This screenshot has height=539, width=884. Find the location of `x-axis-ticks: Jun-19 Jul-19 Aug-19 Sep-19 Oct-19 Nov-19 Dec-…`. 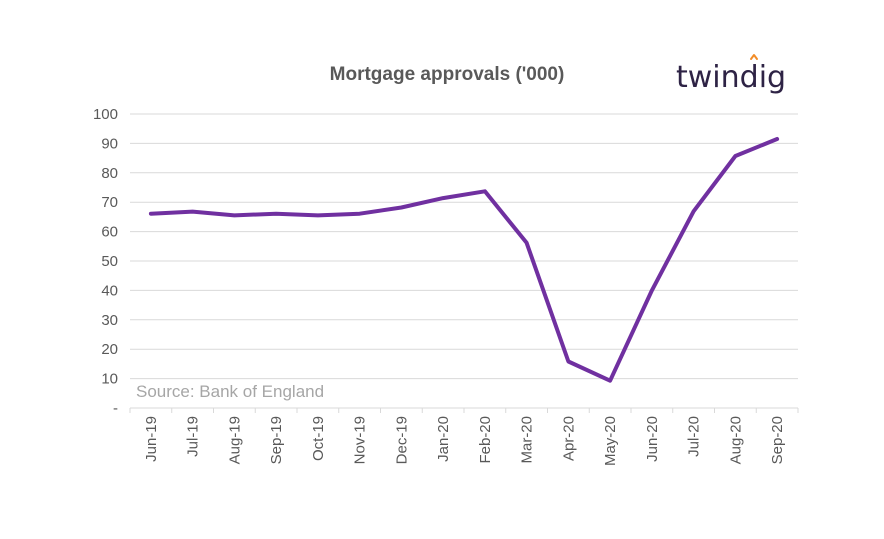

x-axis-ticks: Jun-19 Jul-19 Aug-19 Sep-19 Oct-19 Nov-19 Dec-… is located at coordinates (464, 437).